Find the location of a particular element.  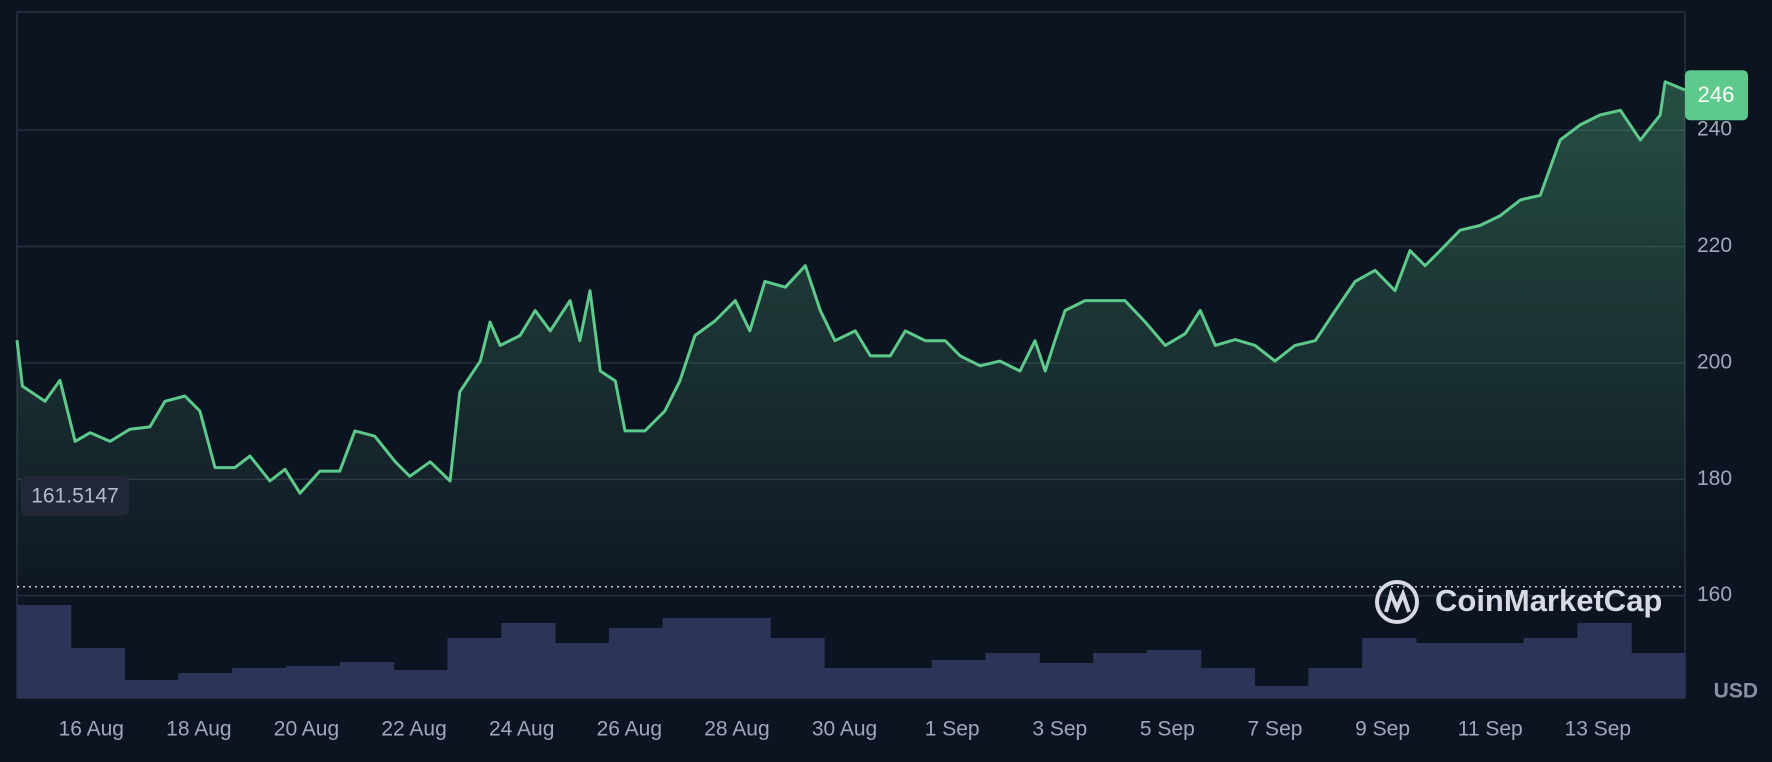

x-tick-label: 30 Aug is located at coordinates (844, 729).